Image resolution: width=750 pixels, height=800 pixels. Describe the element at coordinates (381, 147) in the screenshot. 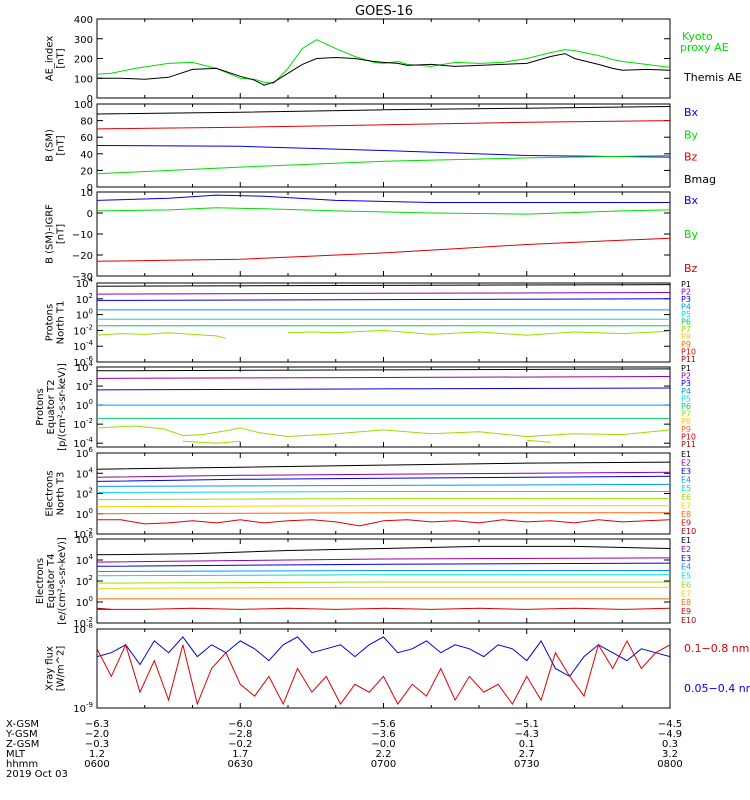

I see `panel-2: 0 20 40 60 80 100 B (SM) [nT] Bx By Bz Bmag` at that location.